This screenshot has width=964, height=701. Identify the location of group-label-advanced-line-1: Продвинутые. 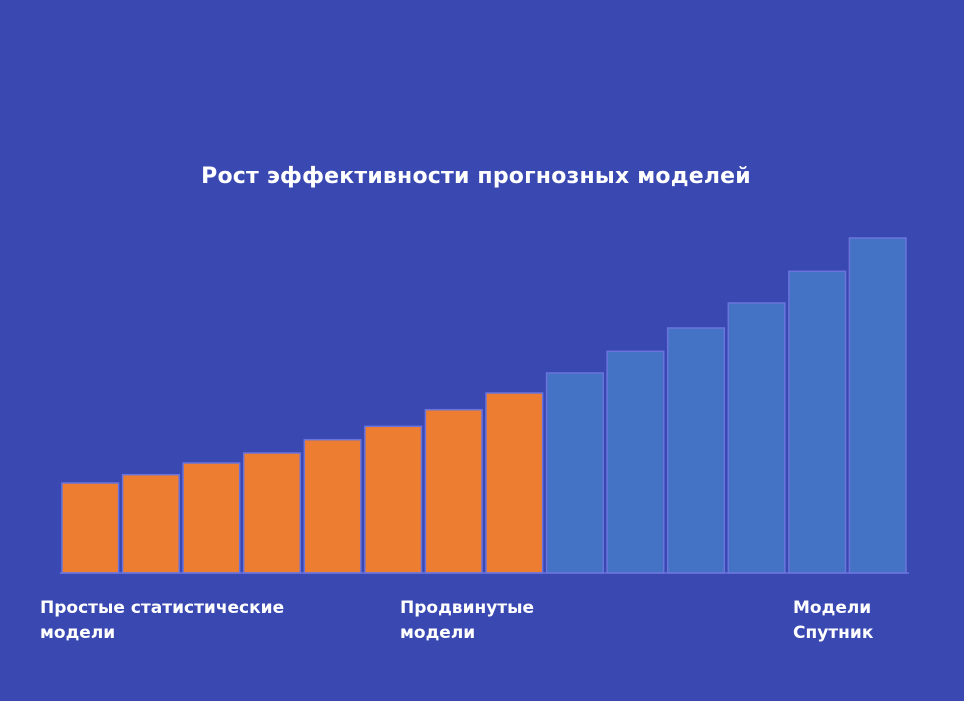
(467, 608).